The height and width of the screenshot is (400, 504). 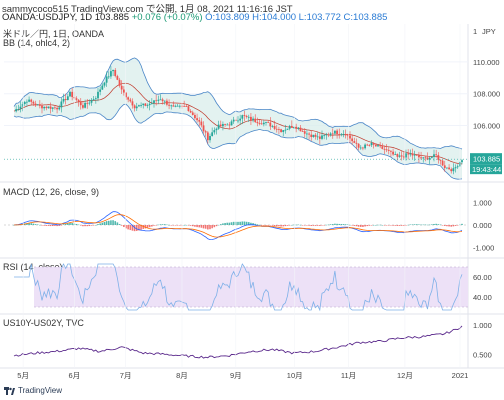 I want to click on time-axis-label: 9月, so click(x=236, y=375).